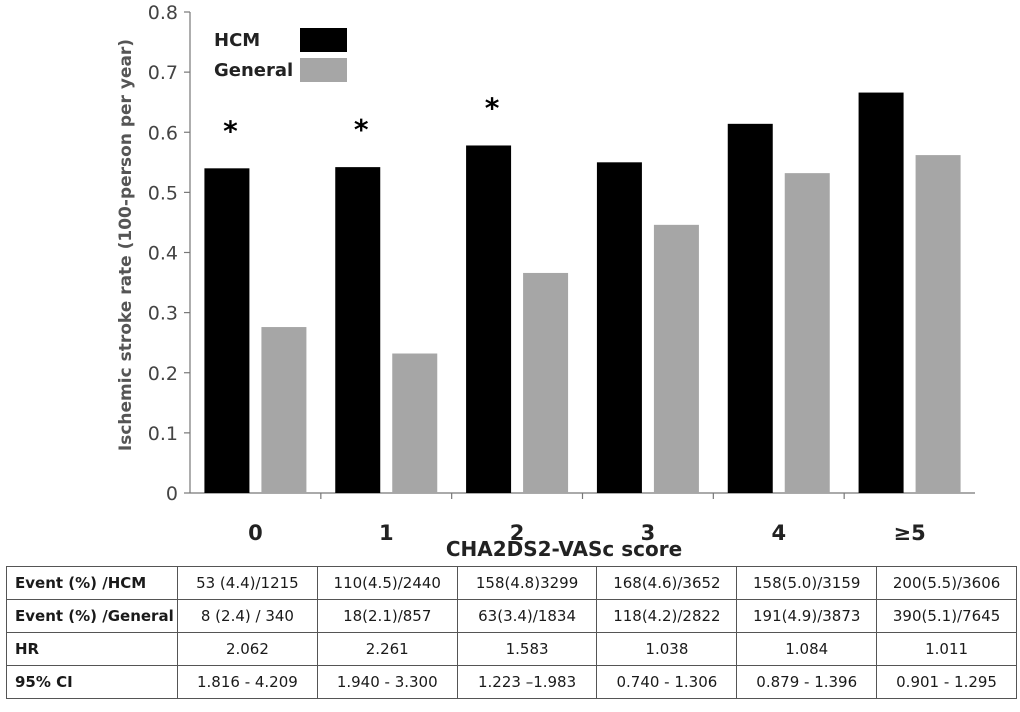  I want to click on table-cell: 118(4.2)/2822, so click(667, 616).